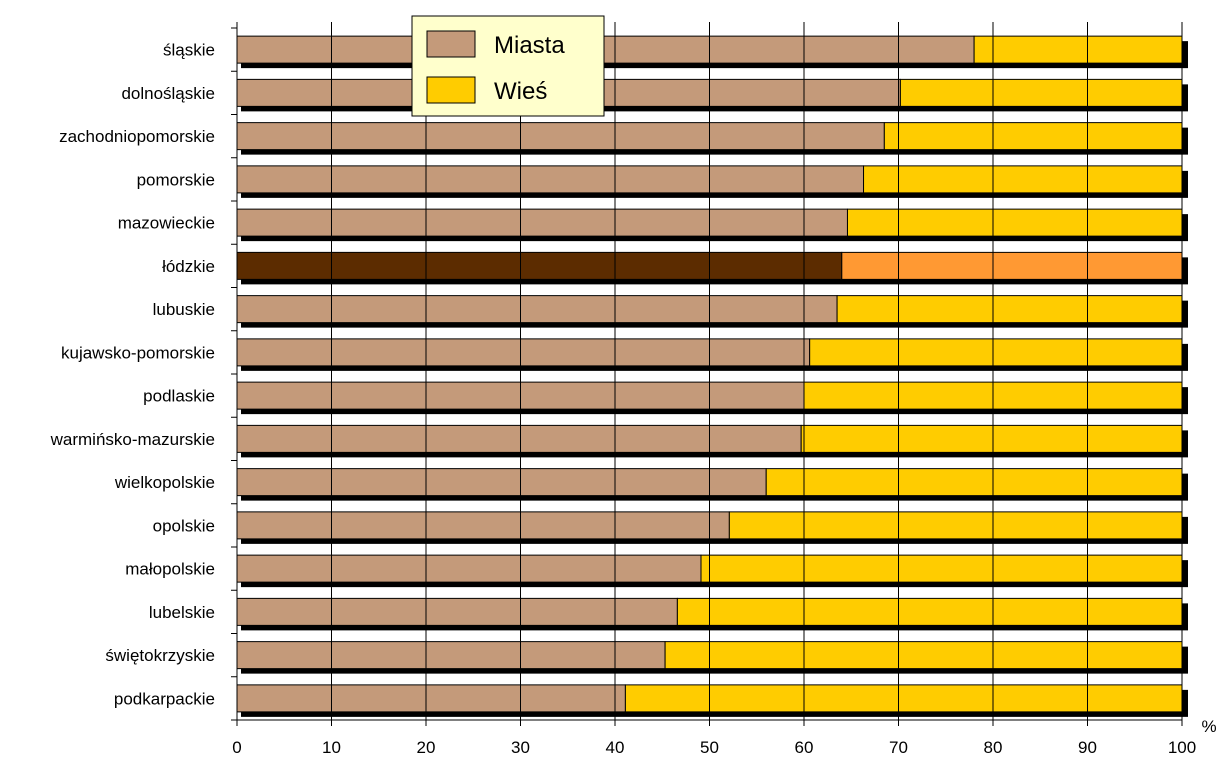  I want to click on category-label-kujawsko-pomorskie: kujawsko-pomorskie, so click(138, 352).